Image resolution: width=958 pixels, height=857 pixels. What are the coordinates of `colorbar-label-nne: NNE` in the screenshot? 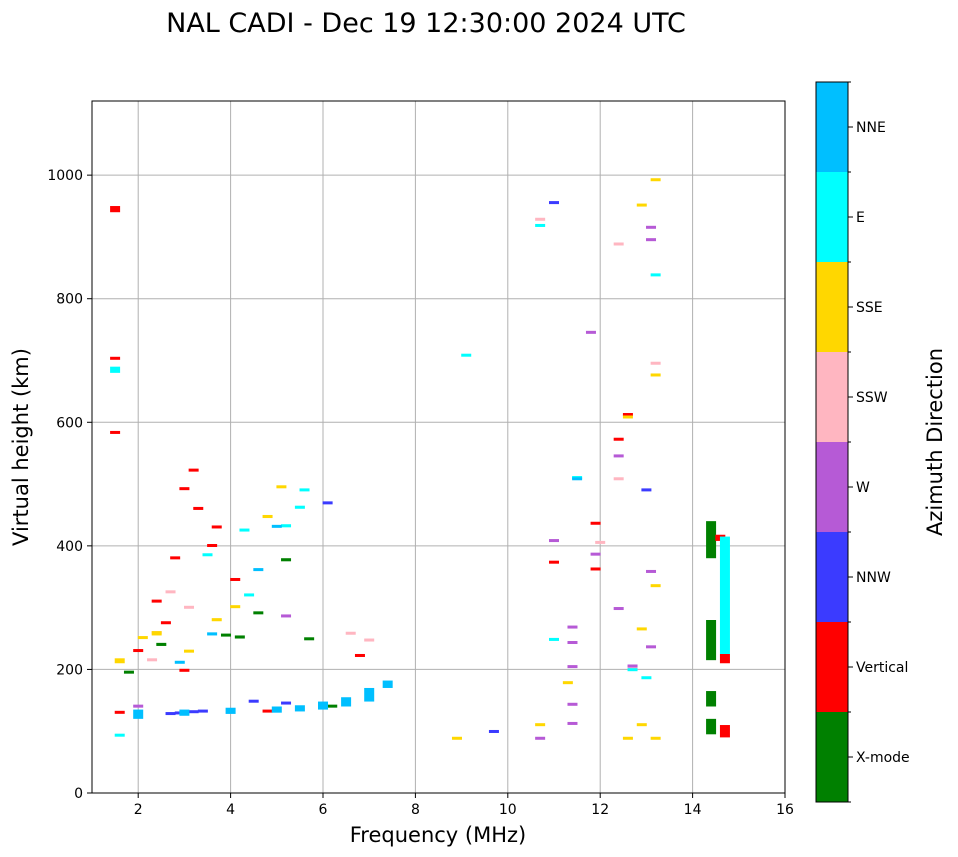 It's located at (871, 128).